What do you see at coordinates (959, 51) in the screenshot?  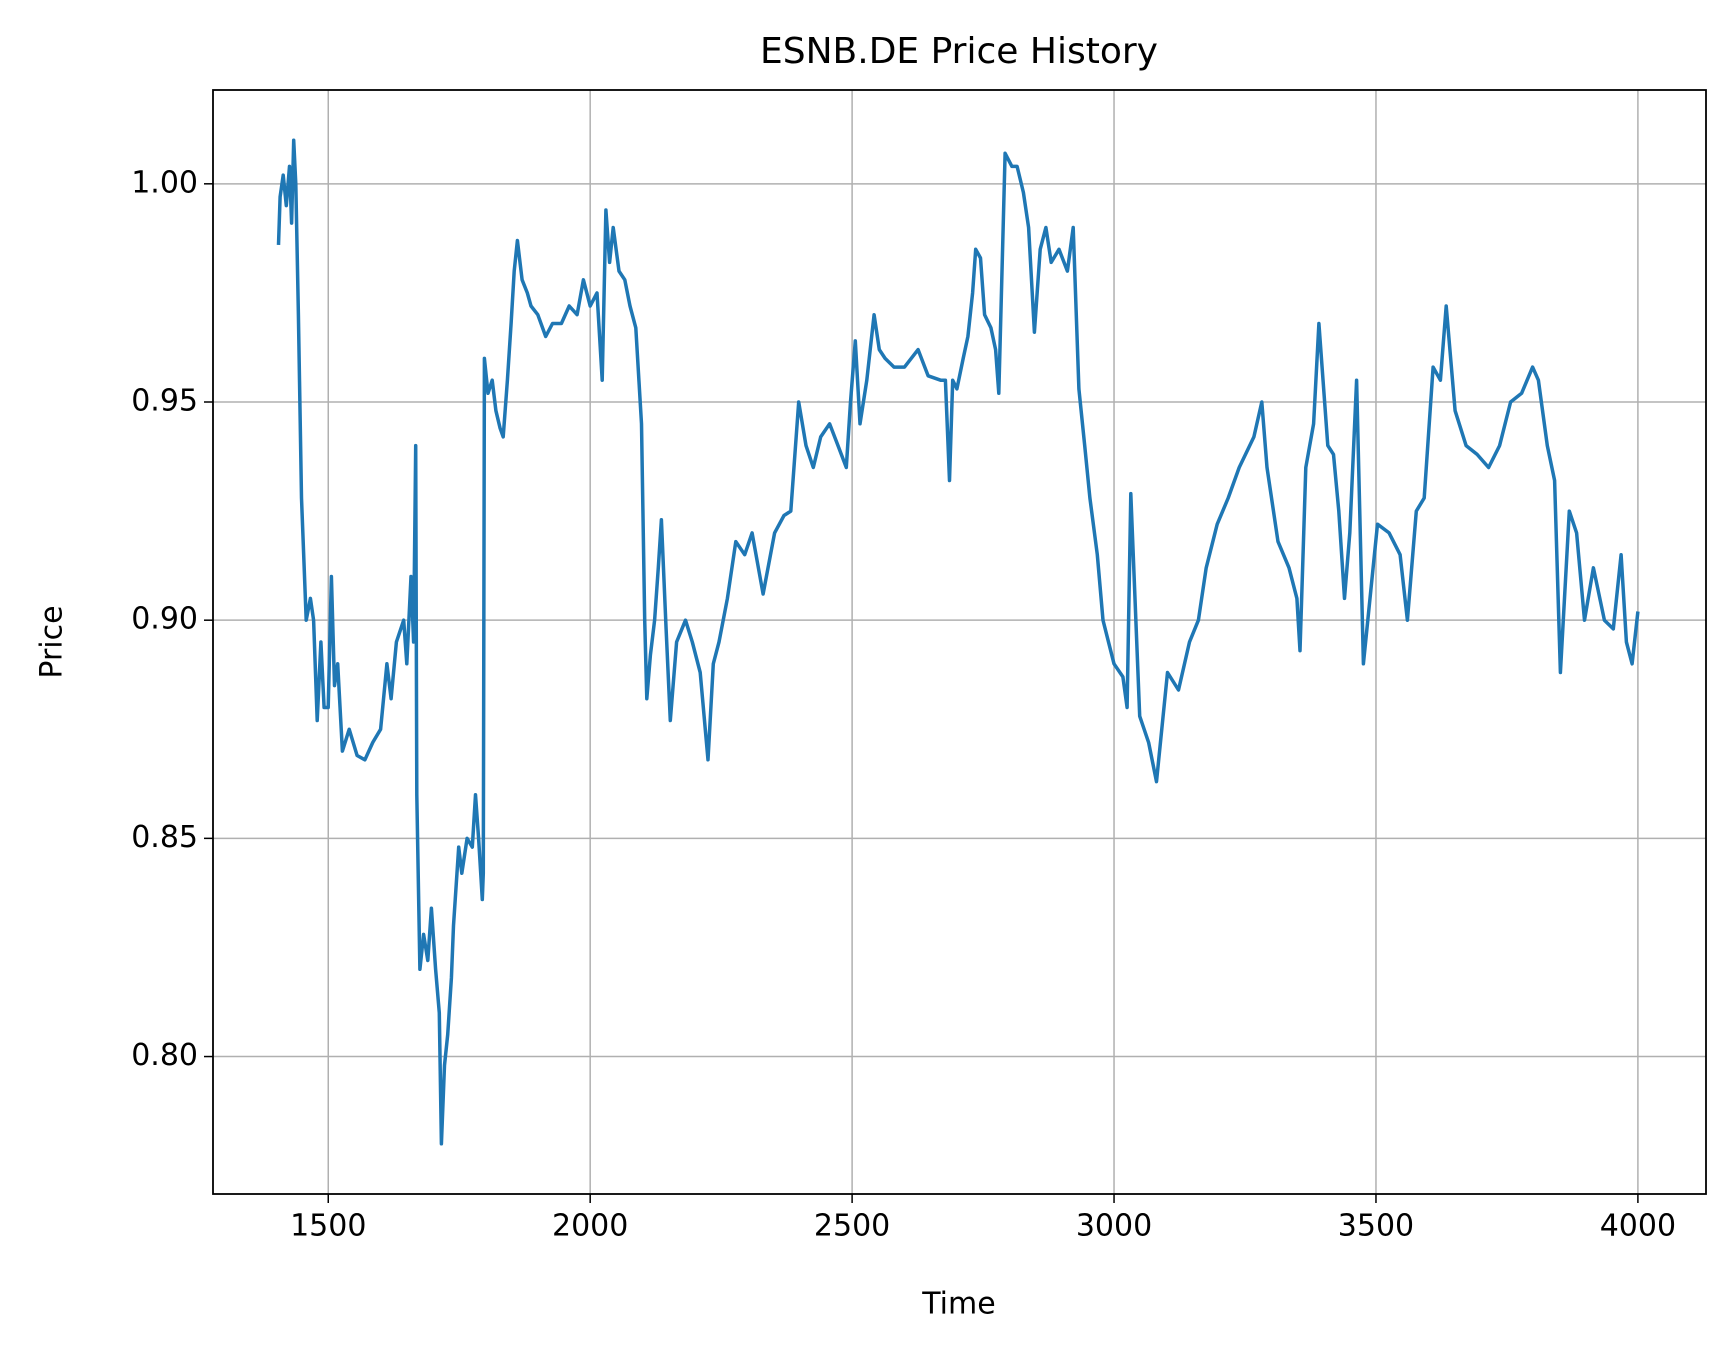 I see `chart-title: ESNB.DE Price History` at bounding box center [959, 51].